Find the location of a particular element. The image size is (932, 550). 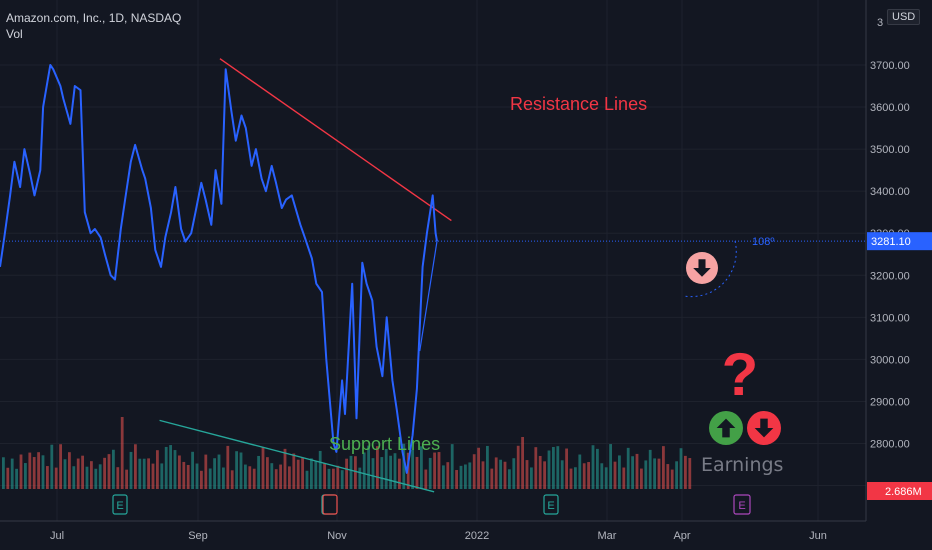

time-tick-label: Mar is located at coordinates (607, 536).